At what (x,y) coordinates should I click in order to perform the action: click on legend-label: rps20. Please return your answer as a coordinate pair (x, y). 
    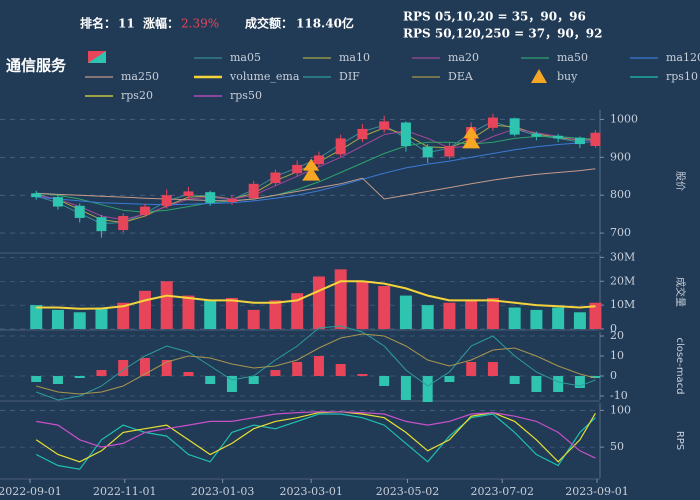
    Looking at the image, I should click on (137, 95).